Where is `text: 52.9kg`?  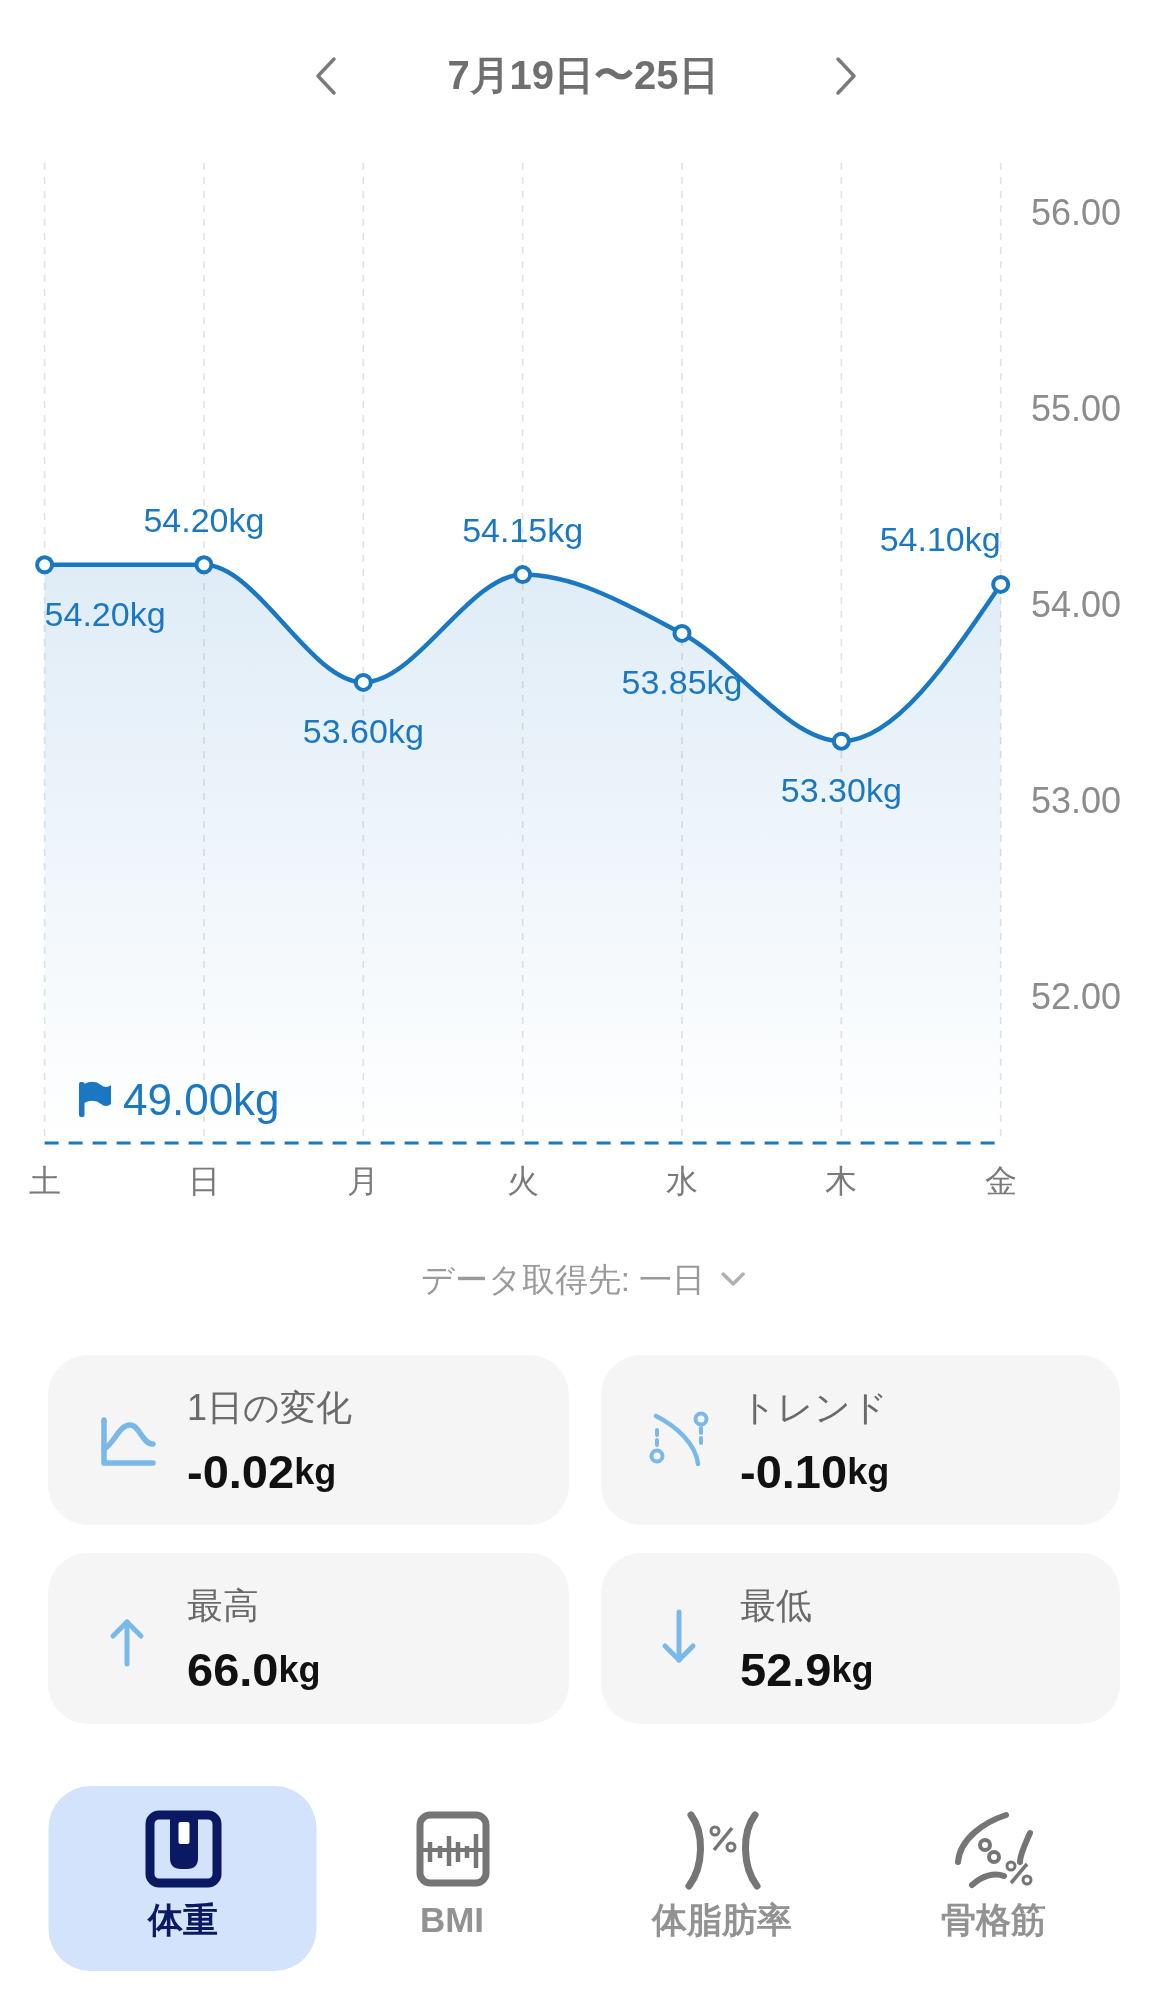 text: 52.9kg is located at coordinates (807, 1669).